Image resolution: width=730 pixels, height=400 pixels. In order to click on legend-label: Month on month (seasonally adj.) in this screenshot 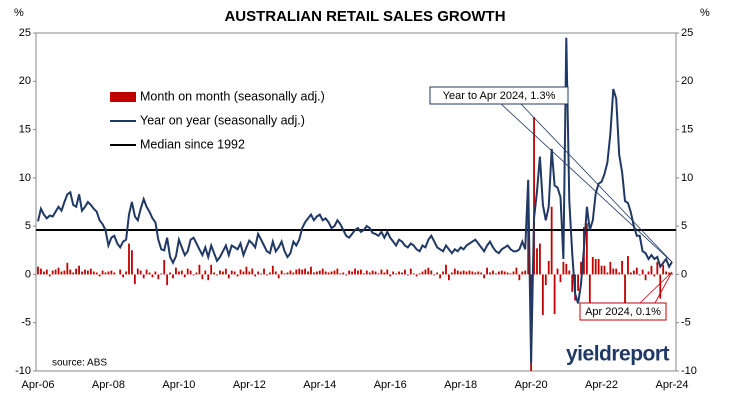, I will do `click(232, 96)`.